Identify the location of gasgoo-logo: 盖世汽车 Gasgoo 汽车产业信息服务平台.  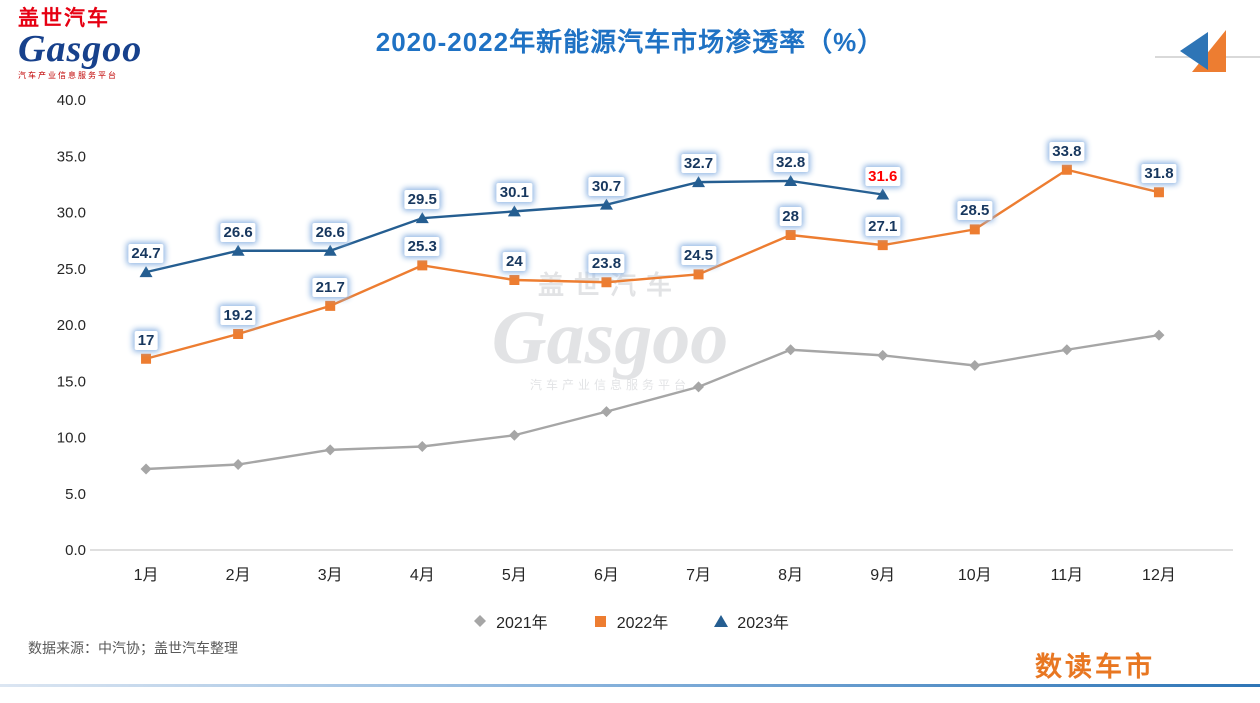
(80, 43).